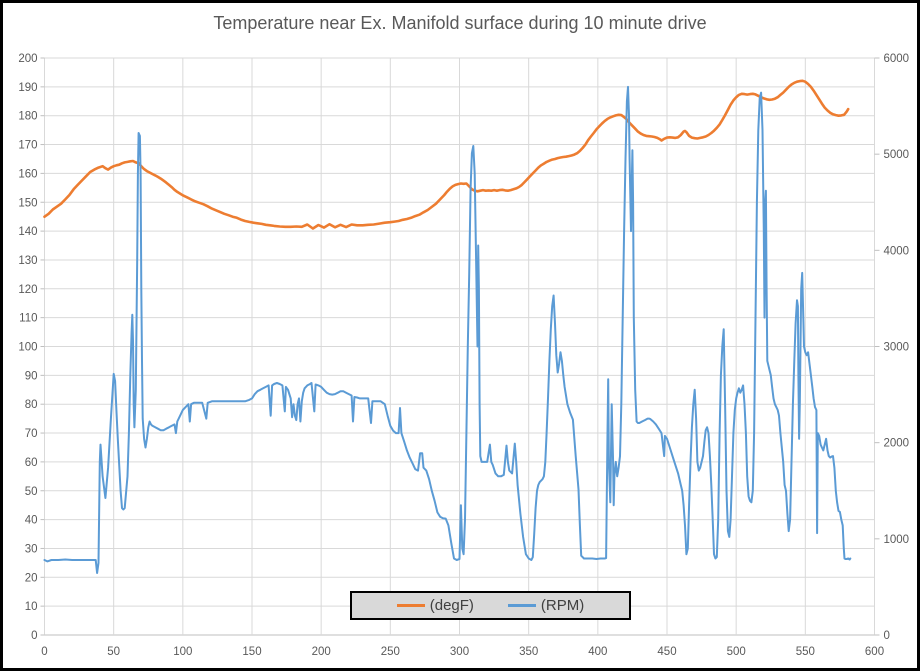 Image resolution: width=920 pixels, height=671 pixels. Describe the element at coordinates (897, 155) in the screenshot. I see `right-axis-tick-label: 5000` at that location.